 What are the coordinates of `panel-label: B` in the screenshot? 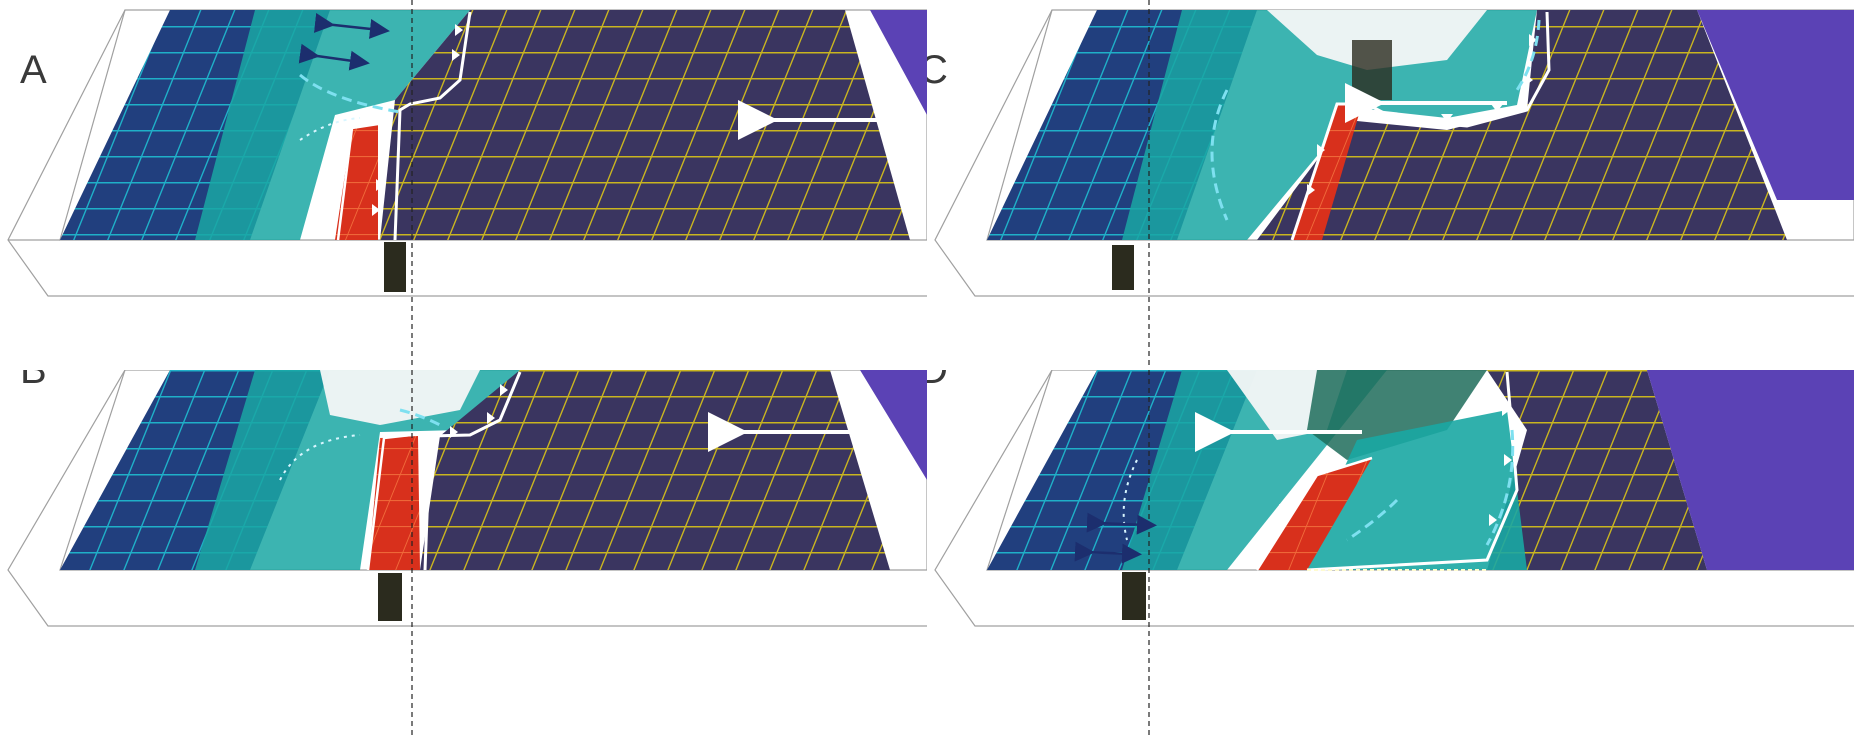 It's located at (33, 381).